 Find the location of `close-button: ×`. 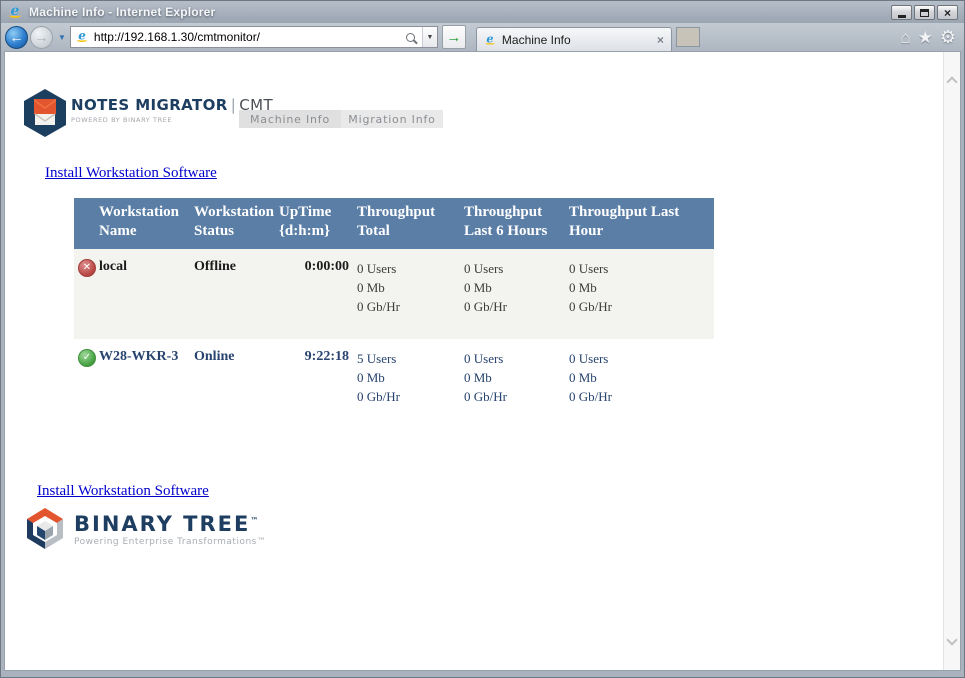

close-button: × is located at coordinates (947, 12).